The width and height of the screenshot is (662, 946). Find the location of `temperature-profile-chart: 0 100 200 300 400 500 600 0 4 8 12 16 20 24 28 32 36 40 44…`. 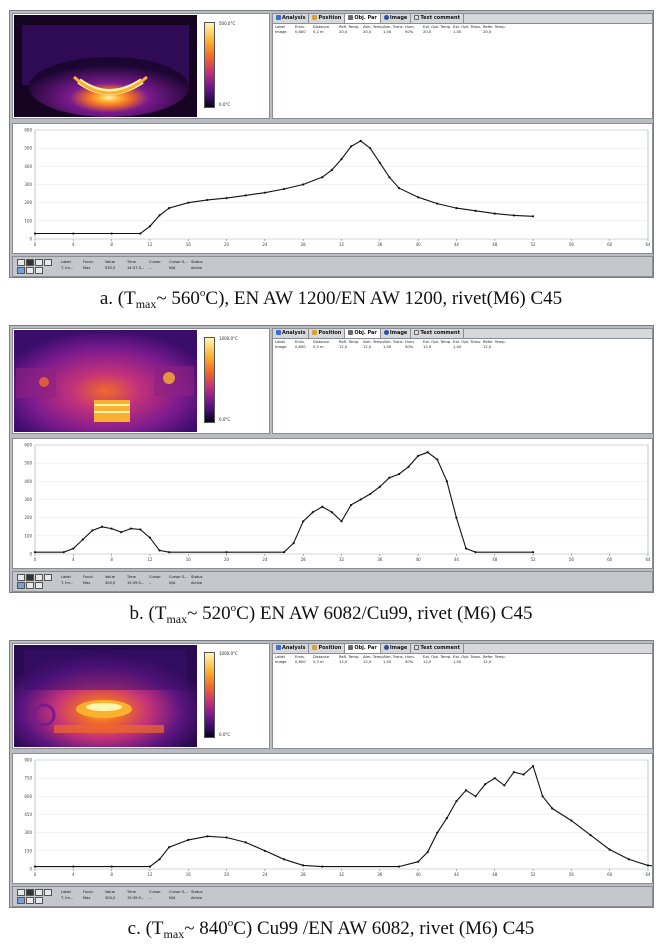

temperature-profile-chart: 0 100 200 300 400 500 600 0 4 8 12 16 20 24 28 32 36 40 44… is located at coordinates (332, 188).